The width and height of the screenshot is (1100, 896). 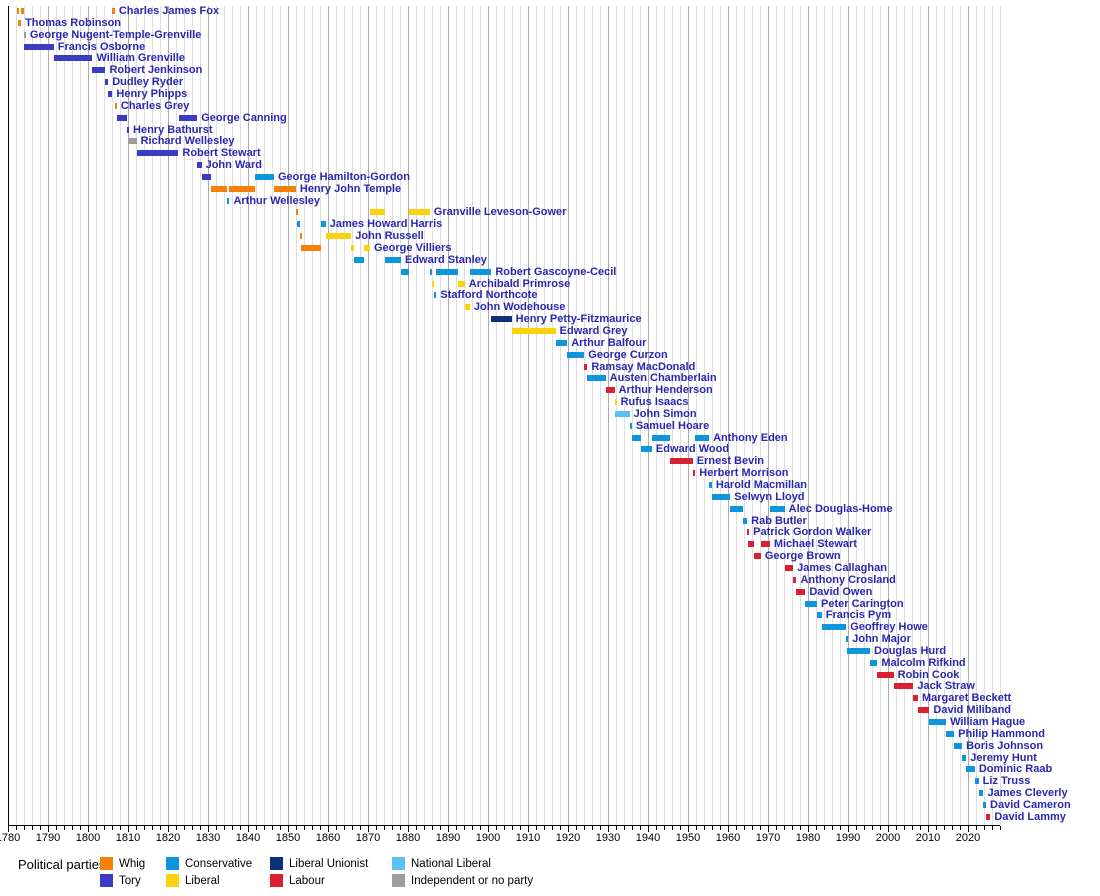 I want to click on person-label: Dominic Raab, so click(x=1015, y=769).